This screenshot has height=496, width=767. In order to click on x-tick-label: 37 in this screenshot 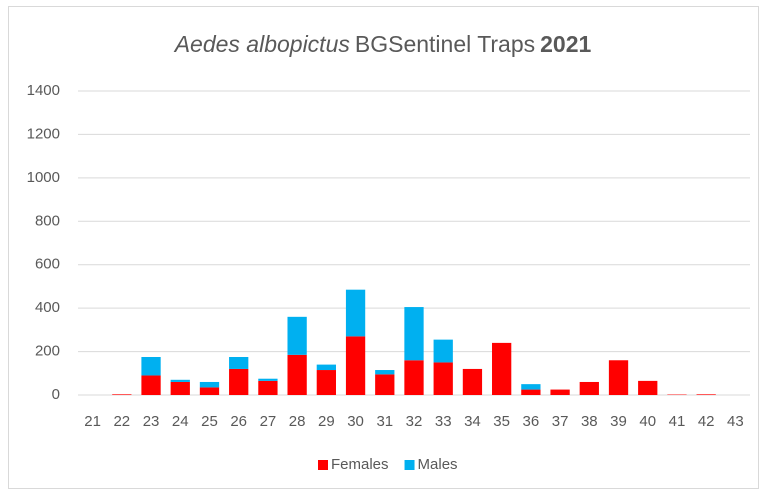, I will do `click(560, 421)`.